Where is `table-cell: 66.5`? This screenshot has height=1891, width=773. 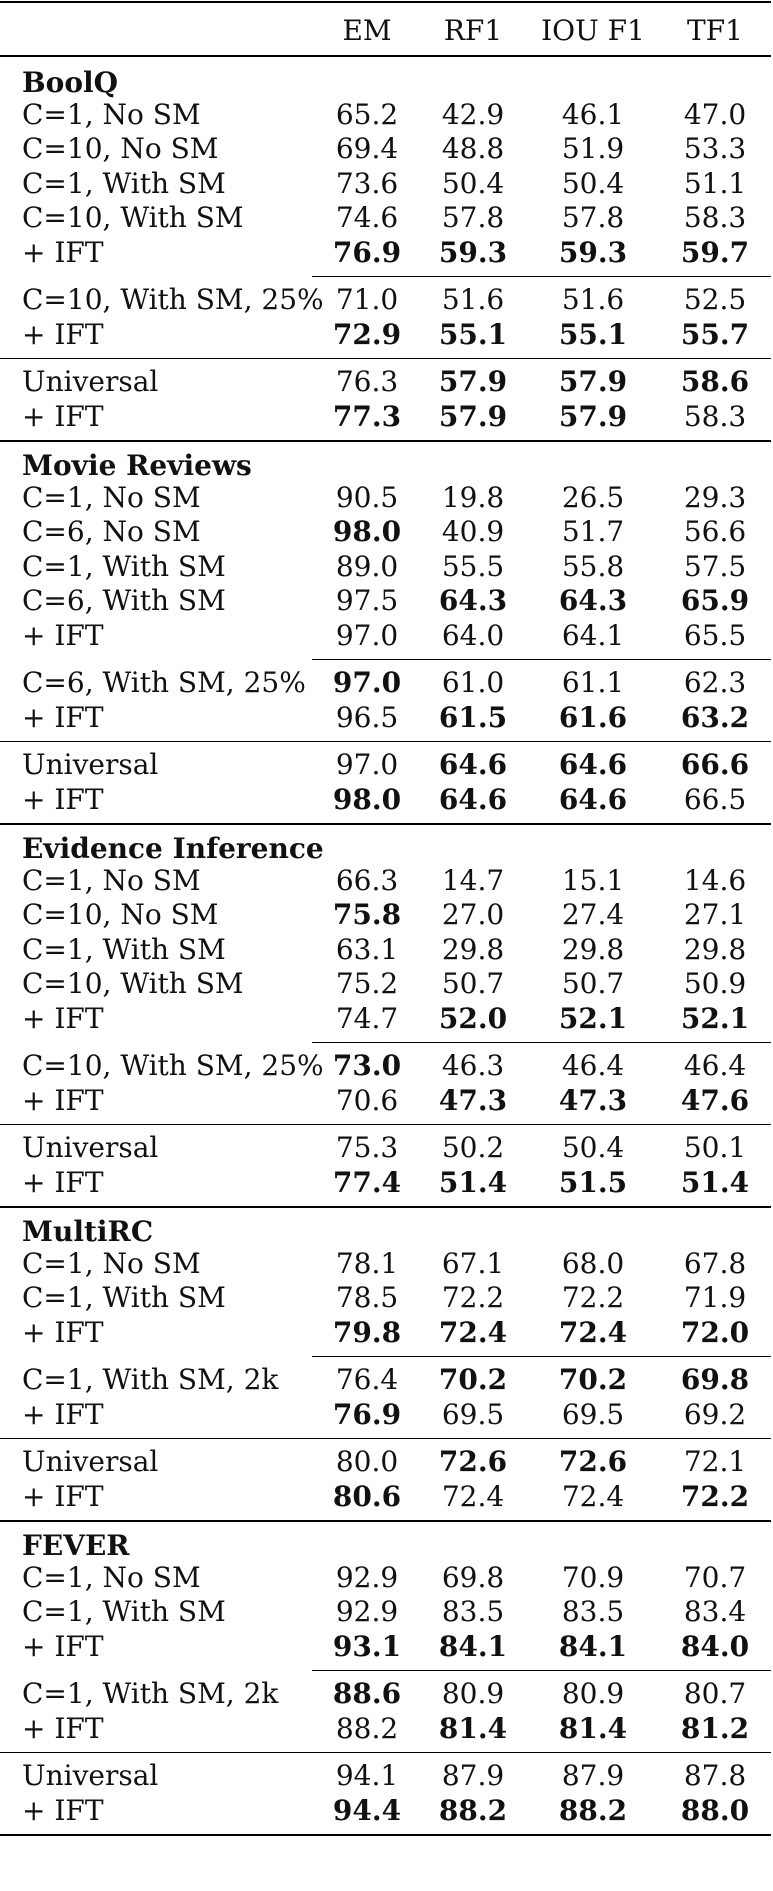 table-cell: 66.5 is located at coordinates (715, 799).